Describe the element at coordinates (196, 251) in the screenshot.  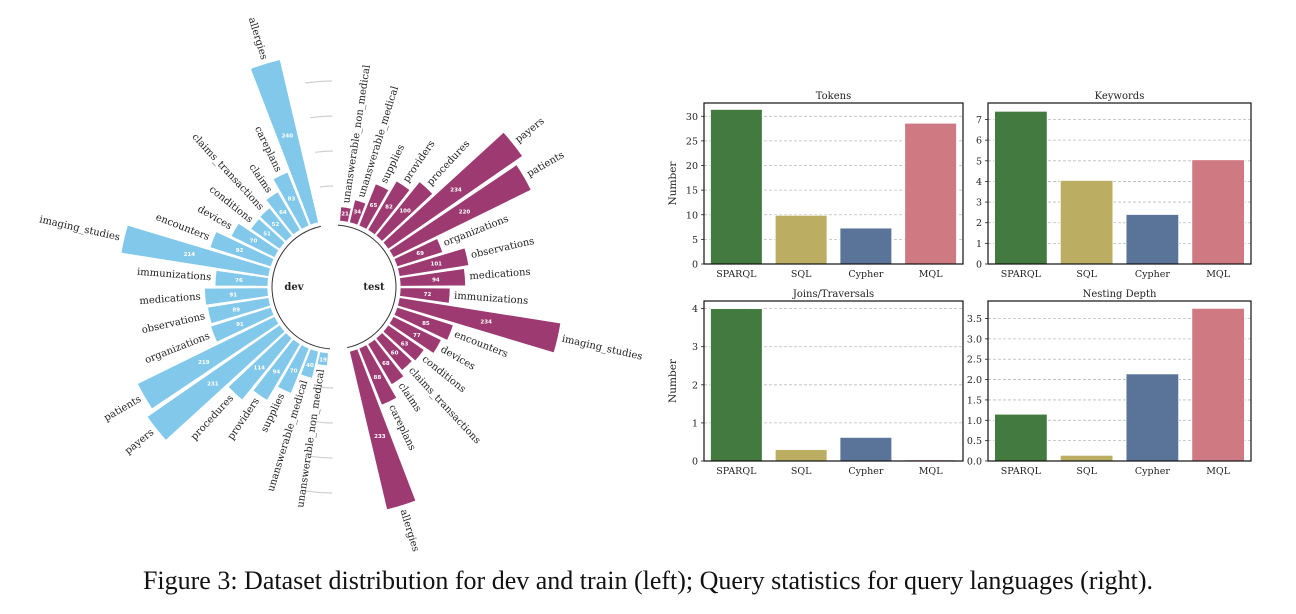
I see `bar-dev-imaging_studies` at that location.